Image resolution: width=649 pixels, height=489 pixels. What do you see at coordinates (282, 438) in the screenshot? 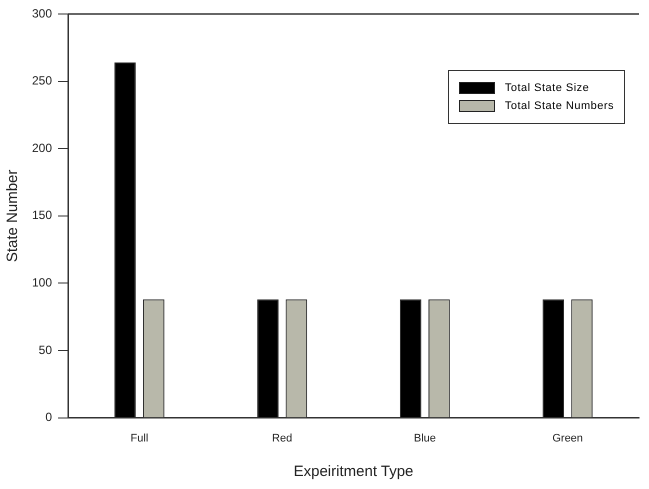
I see `x-tick-label: Red` at bounding box center [282, 438].